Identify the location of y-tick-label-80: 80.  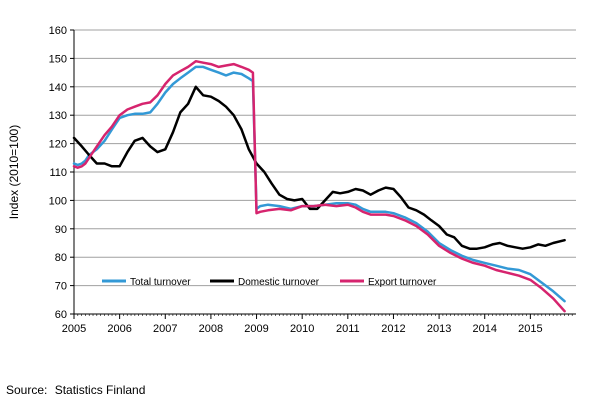
(61, 258).